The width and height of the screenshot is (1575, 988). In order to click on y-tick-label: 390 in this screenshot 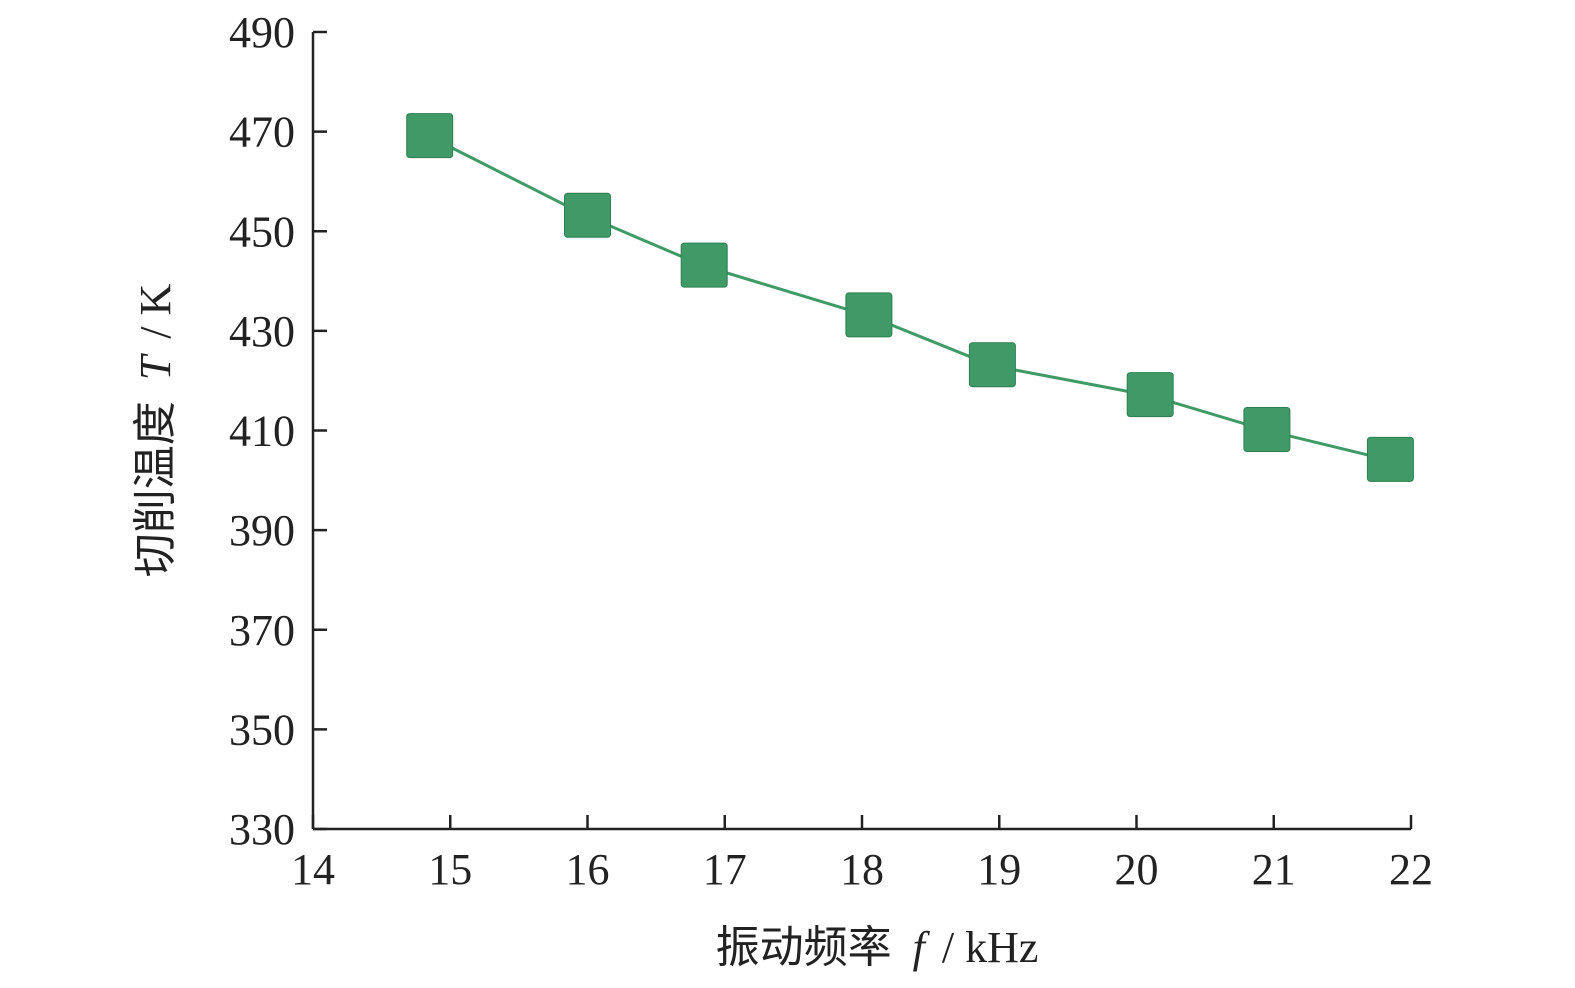, I will do `click(262, 530)`.